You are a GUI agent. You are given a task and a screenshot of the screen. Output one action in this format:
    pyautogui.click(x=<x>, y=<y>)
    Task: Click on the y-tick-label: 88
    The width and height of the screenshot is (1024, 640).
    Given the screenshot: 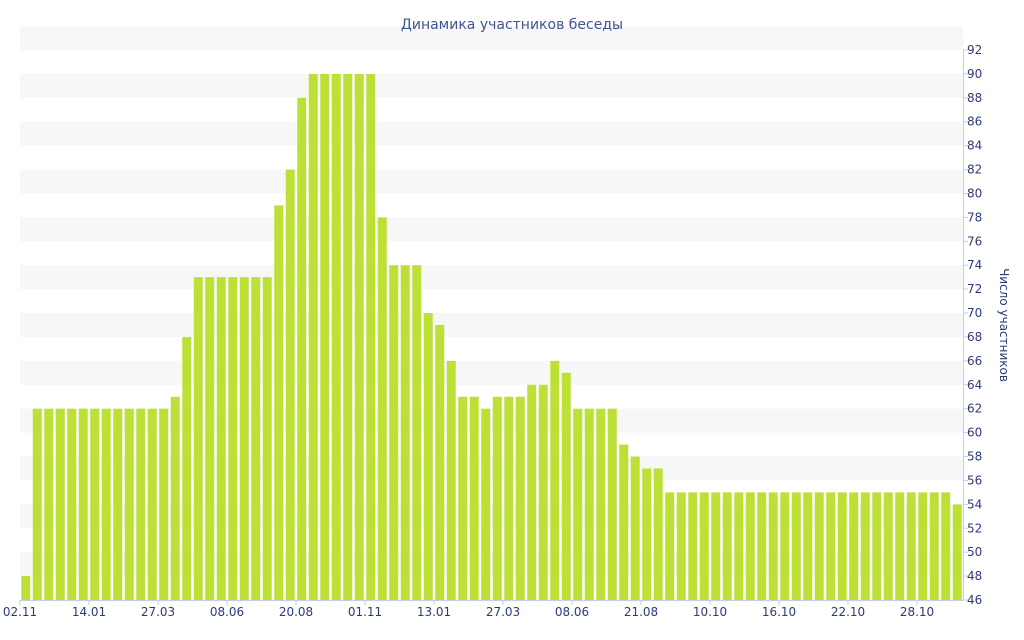 What is the action you would take?
    pyautogui.click(x=974, y=98)
    